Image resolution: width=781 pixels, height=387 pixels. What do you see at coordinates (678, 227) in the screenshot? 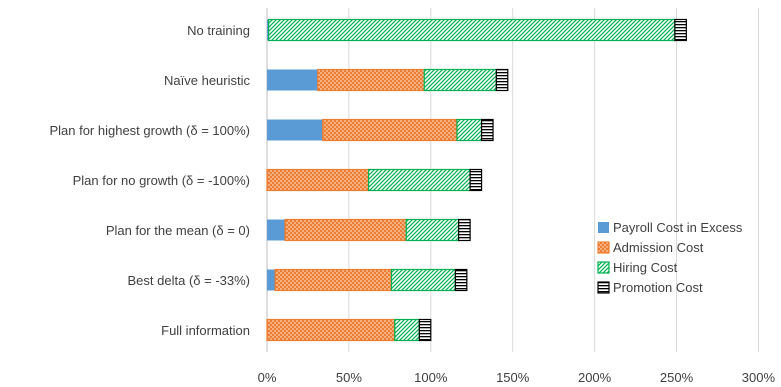
I see `legend-label: Payroll Cost in Excess` at bounding box center [678, 227].